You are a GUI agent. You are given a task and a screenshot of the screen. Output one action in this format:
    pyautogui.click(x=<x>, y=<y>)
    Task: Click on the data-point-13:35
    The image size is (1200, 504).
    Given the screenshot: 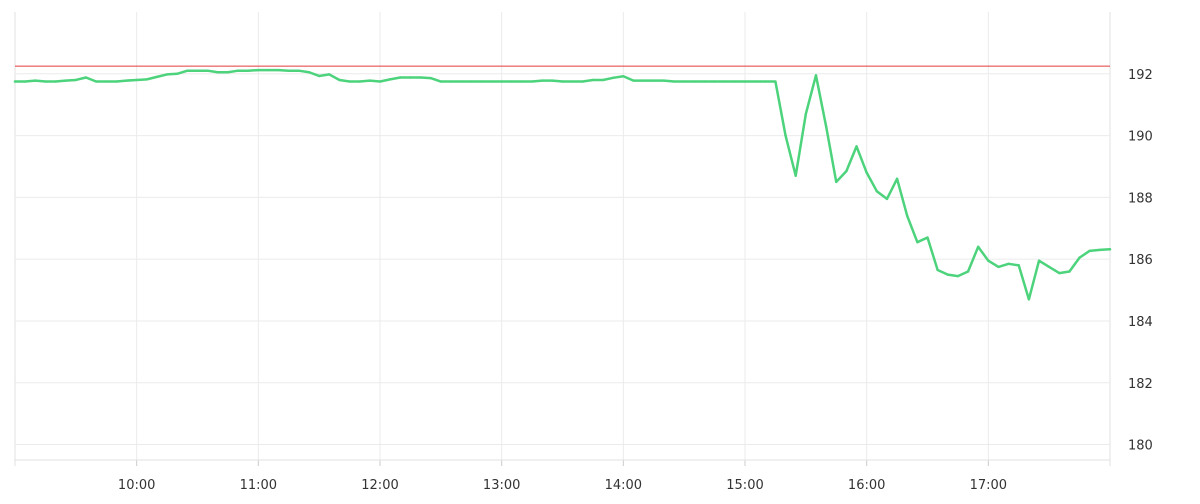 What is the action you would take?
    pyautogui.click(x=572, y=81)
    